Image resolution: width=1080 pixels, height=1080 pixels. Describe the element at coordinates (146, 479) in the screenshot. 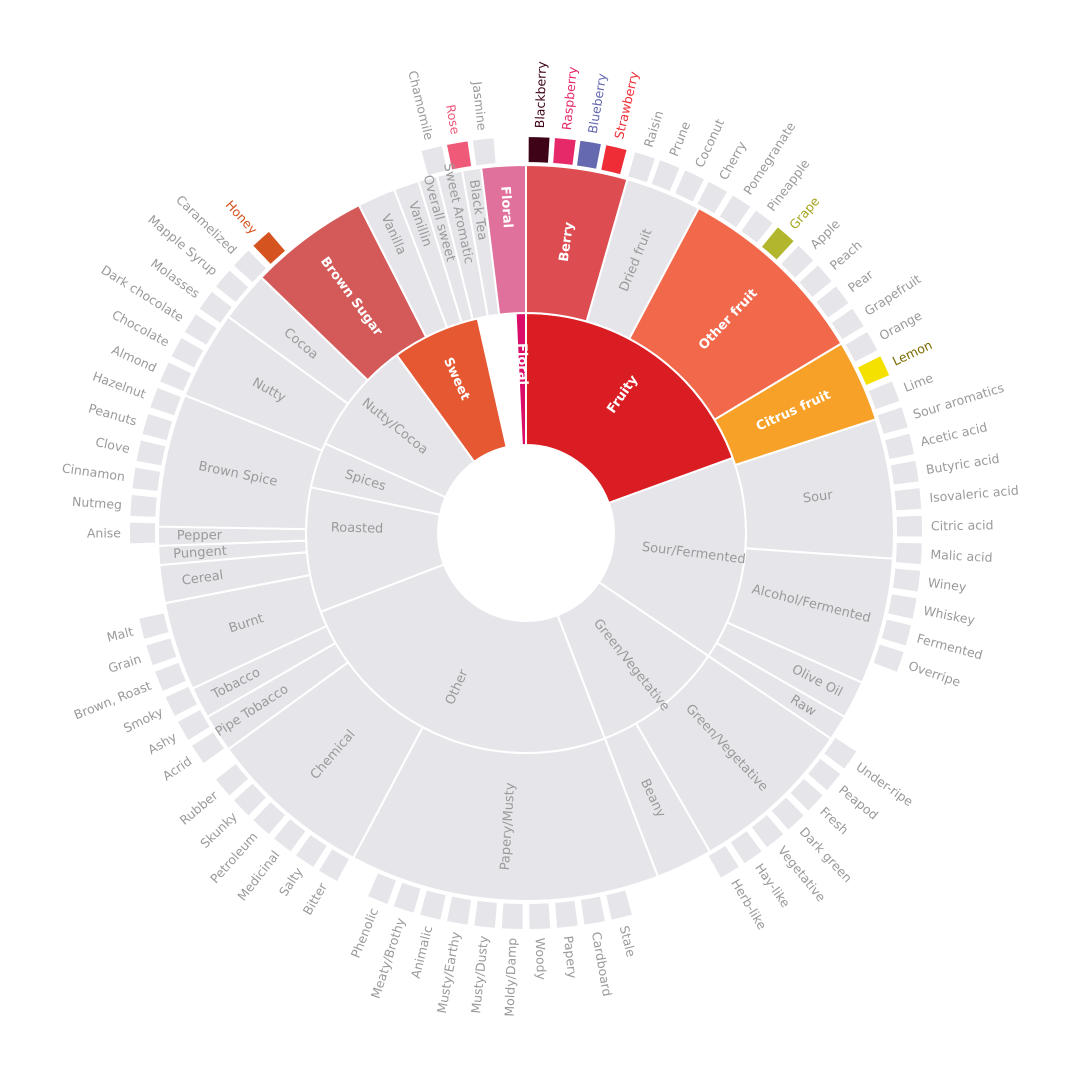

I see `cinnamon-tile` at that location.